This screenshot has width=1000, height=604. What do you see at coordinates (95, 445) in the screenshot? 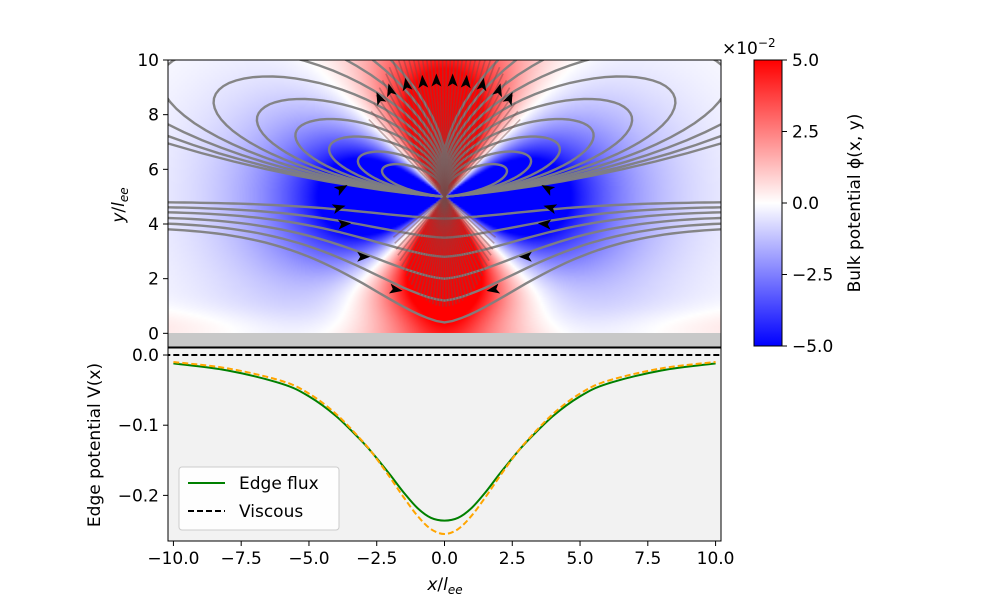
I see `bottom-y-axis-label: Edge potential V(x)` at bounding box center [95, 445].